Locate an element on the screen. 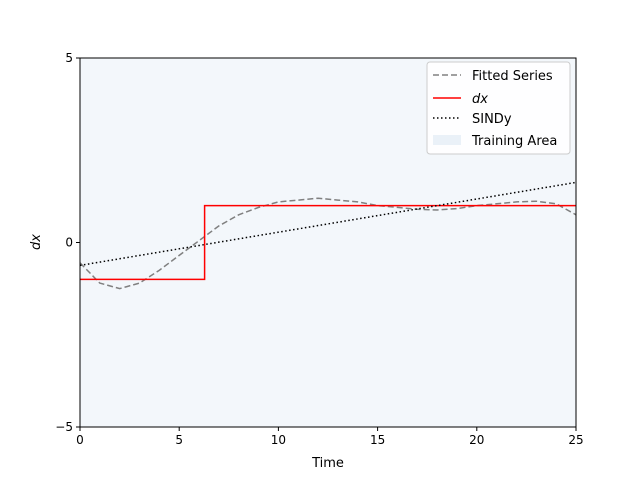 The width and height of the screenshot is (640, 484). y-tick-label: 0 is located at coordinates (69, 243).